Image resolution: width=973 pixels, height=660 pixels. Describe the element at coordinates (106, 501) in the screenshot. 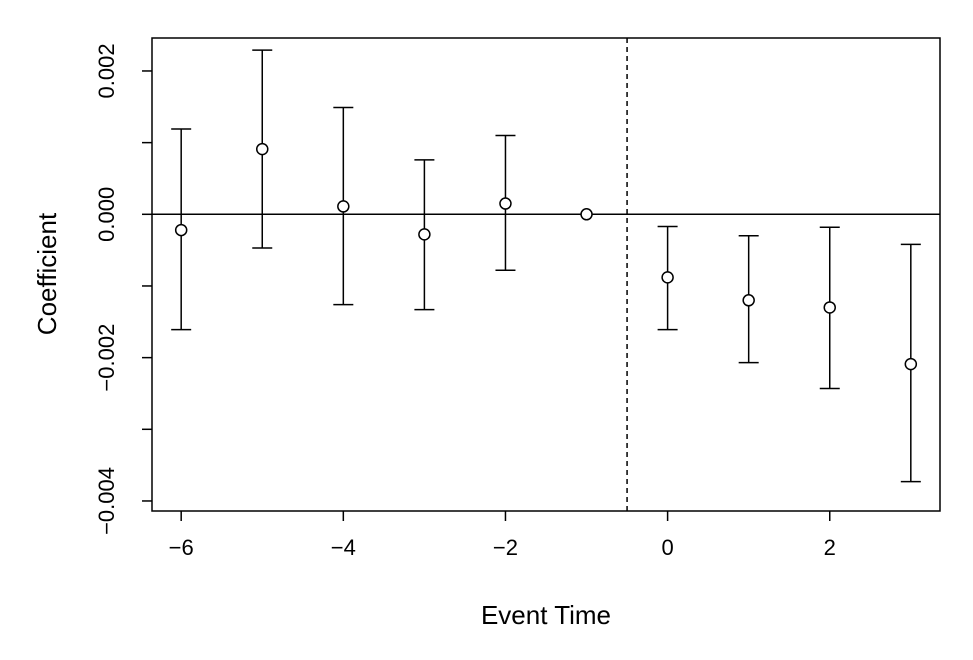

I see `y-tick-label: −0.004` at that location.